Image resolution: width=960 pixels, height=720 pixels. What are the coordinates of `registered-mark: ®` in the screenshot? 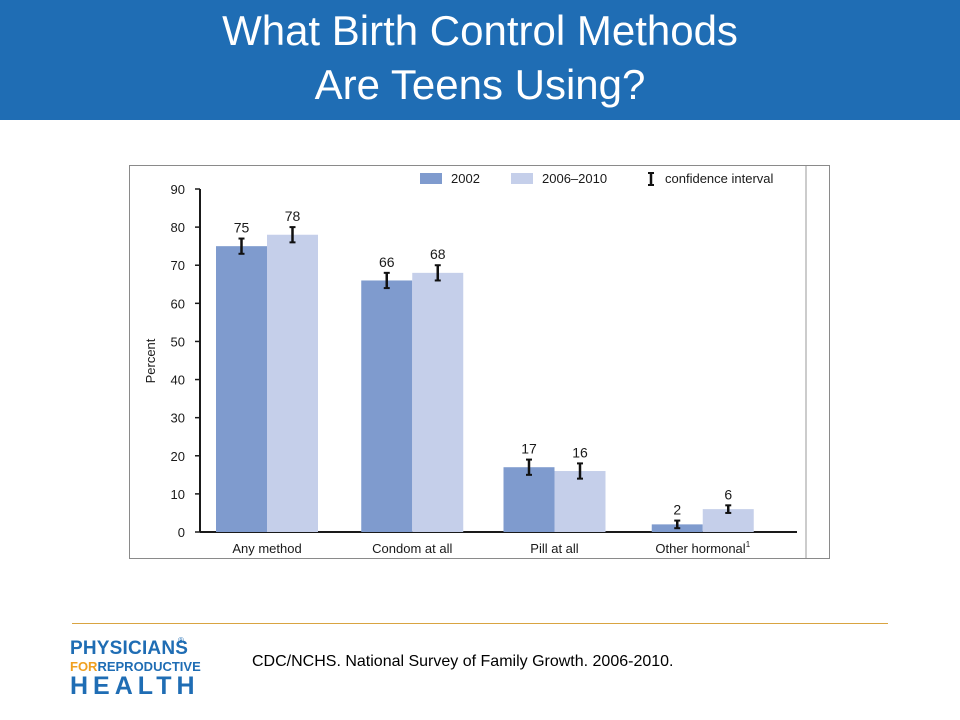 It's located at (181, 640).